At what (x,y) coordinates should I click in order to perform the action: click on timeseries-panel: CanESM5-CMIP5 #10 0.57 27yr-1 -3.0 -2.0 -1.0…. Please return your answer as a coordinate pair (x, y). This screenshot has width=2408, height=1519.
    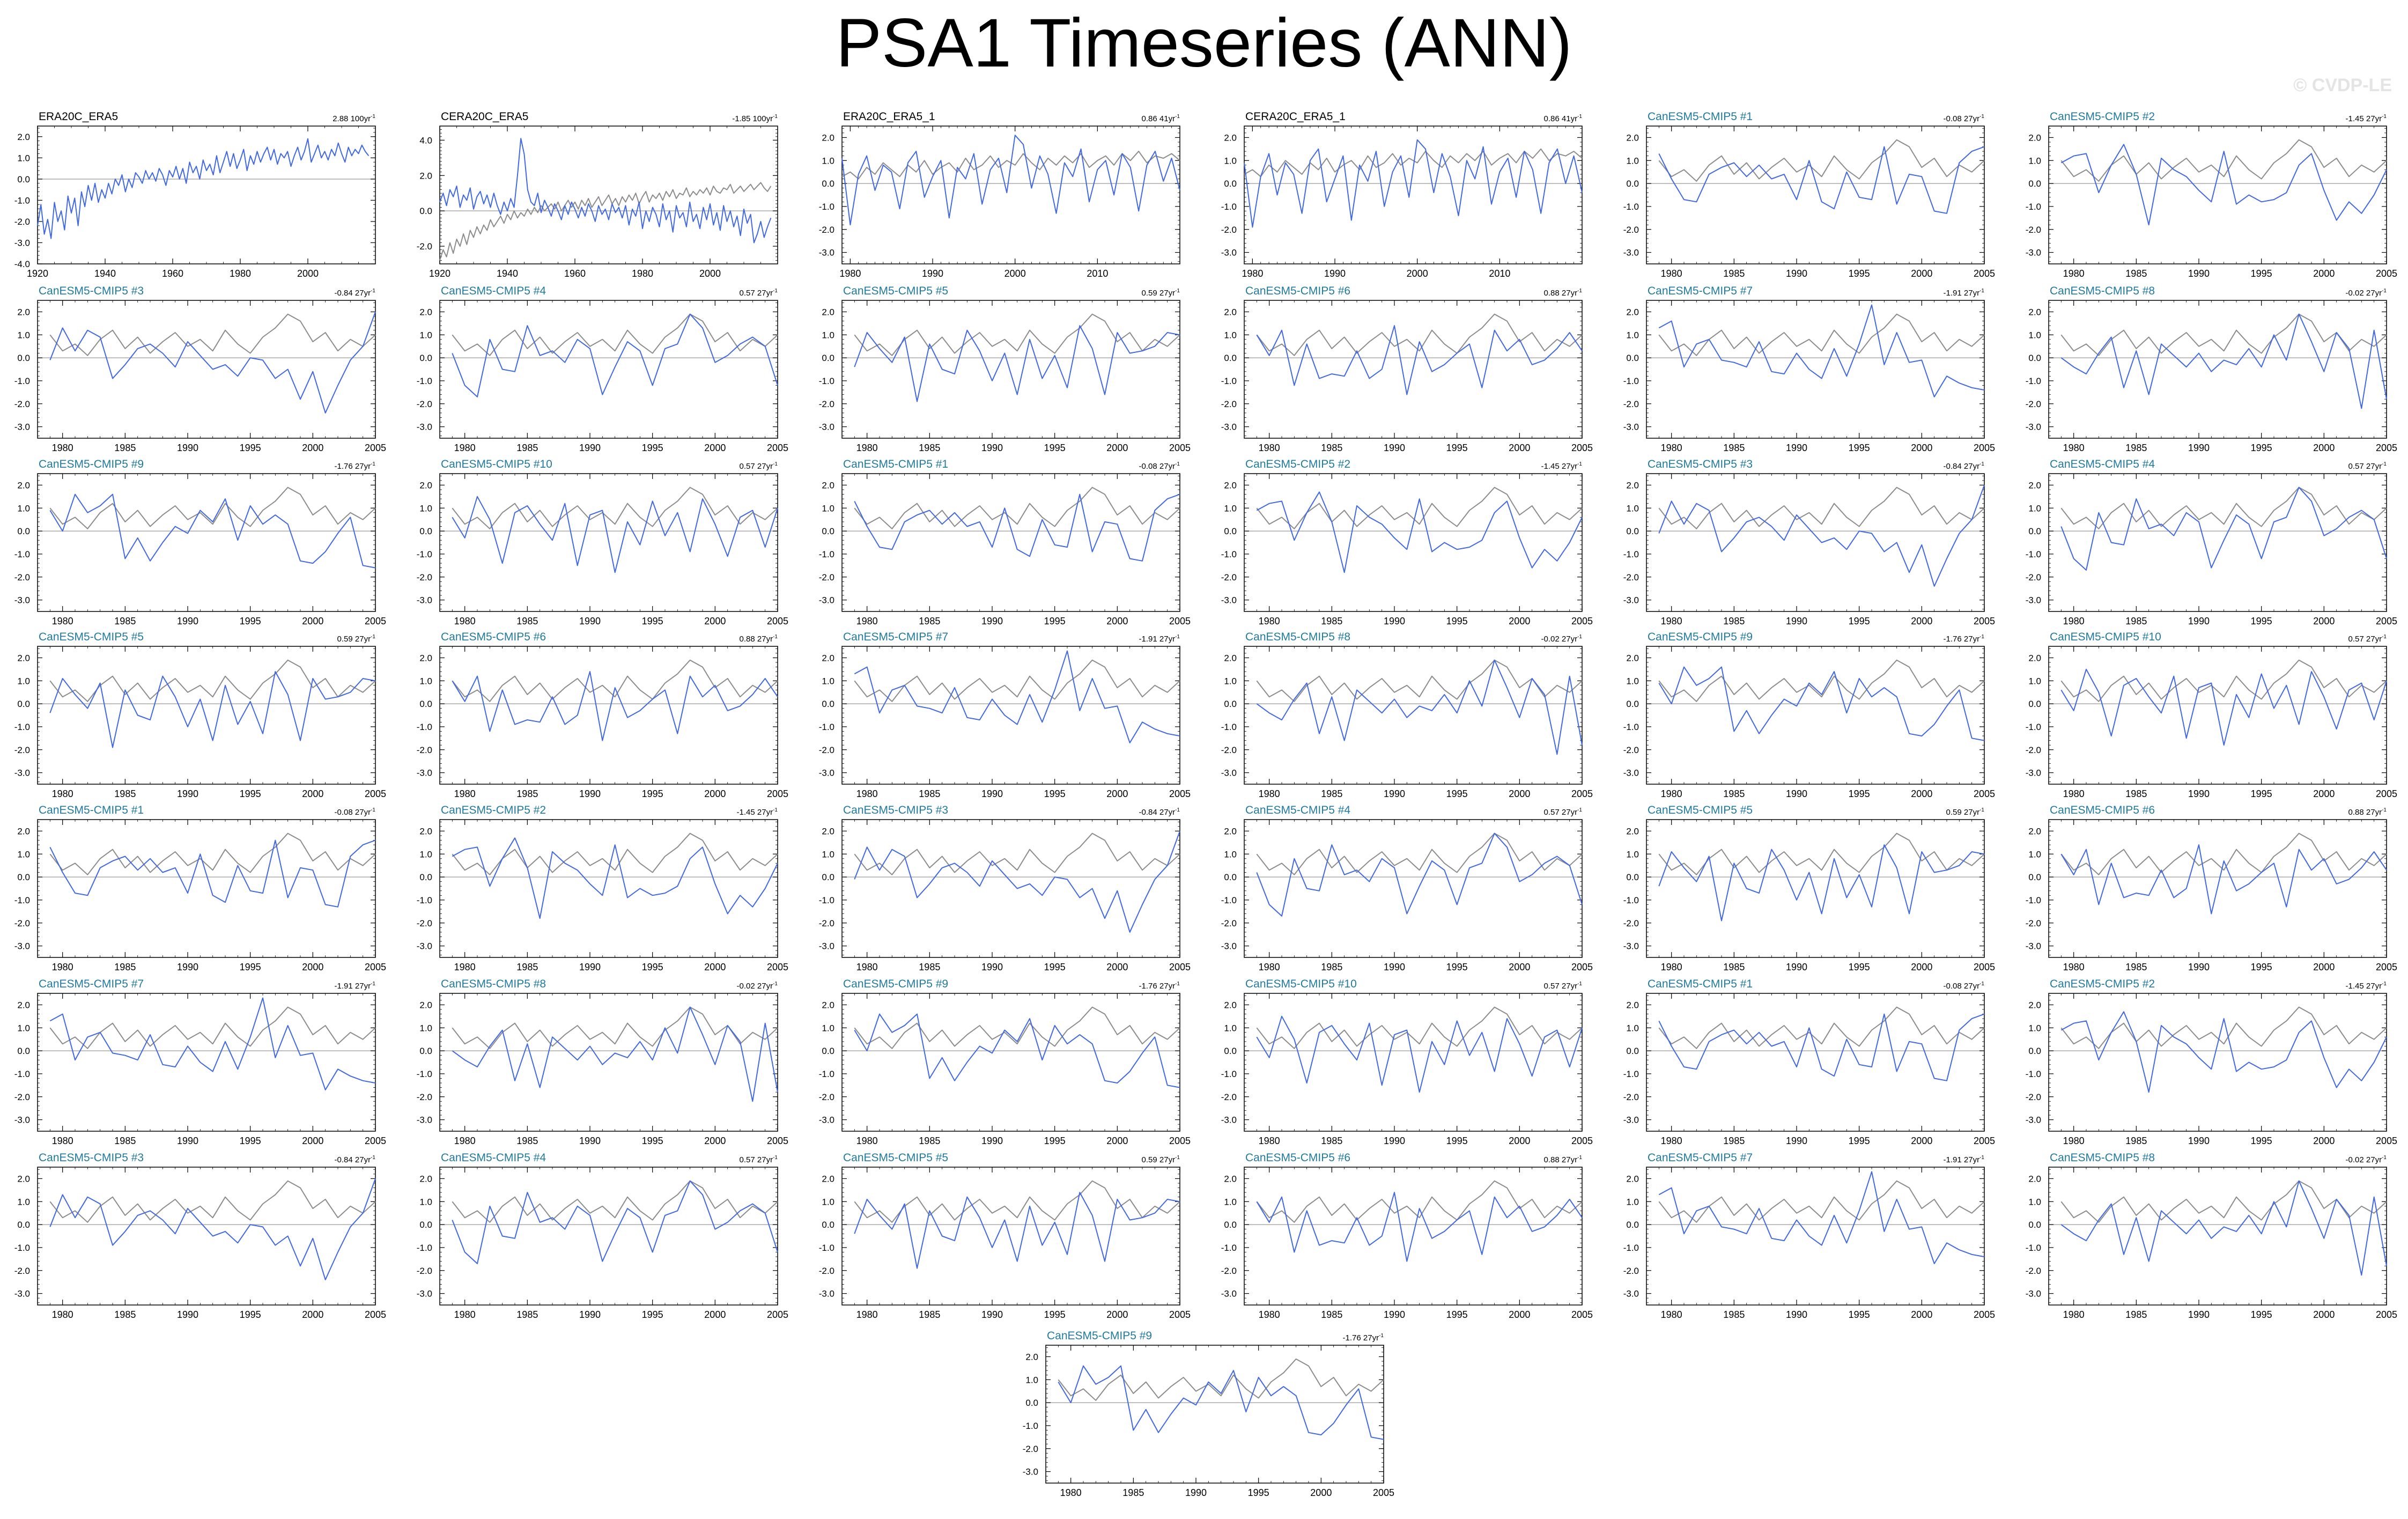
    Looking at the image, I should click on (590, 543).